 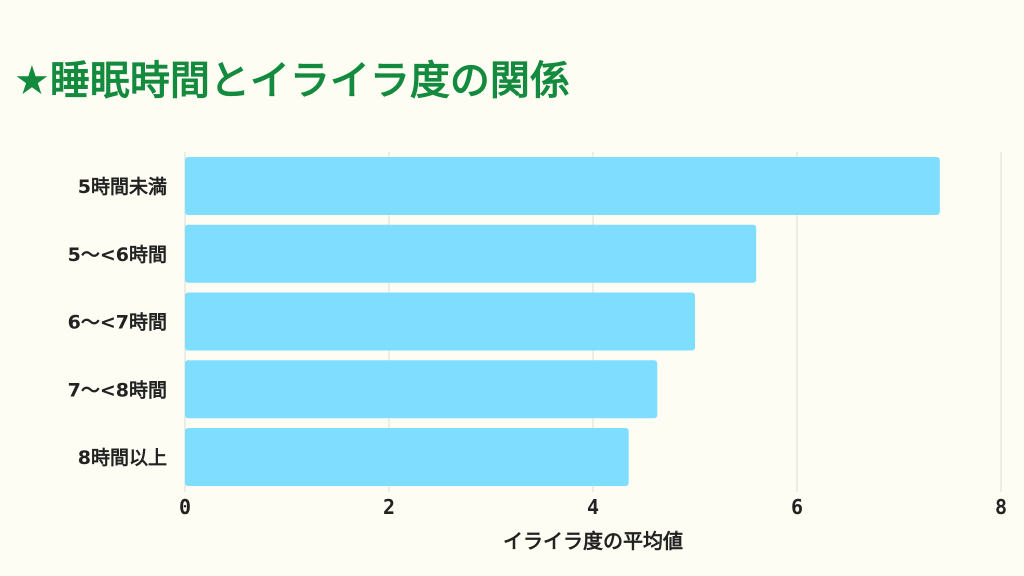 I want to click on category-label: 5時間未満, so click(x=122, y=186).